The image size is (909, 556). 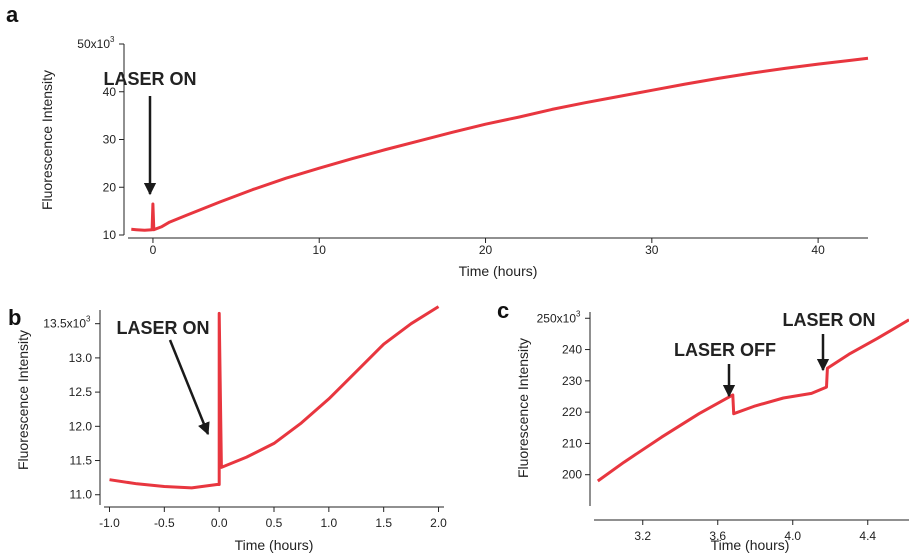 I want to click on y-tick-label: 11.0, so click(x=81, y=495).